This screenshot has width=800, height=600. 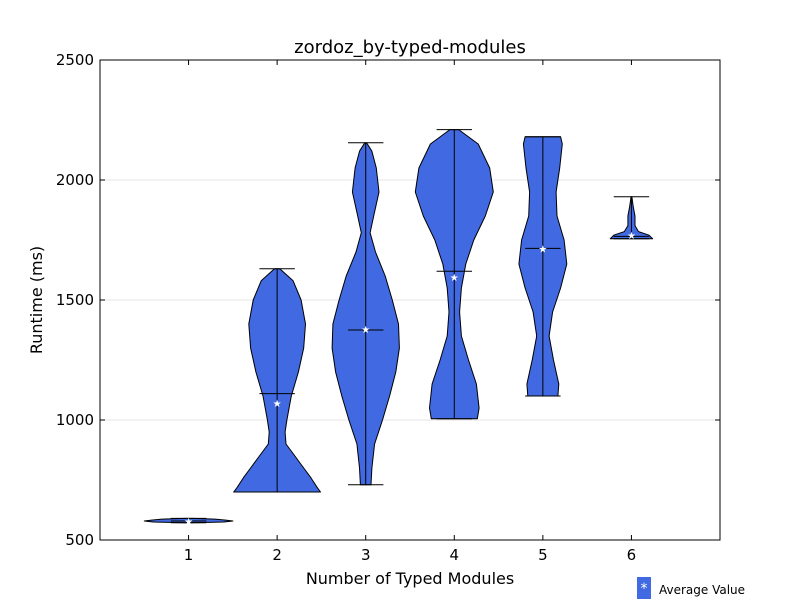 What do you see at coordinates (36, 300) in the screenshot?
I see `y-axis-label: Runtime (ms)` at bounding box center [36, 300].